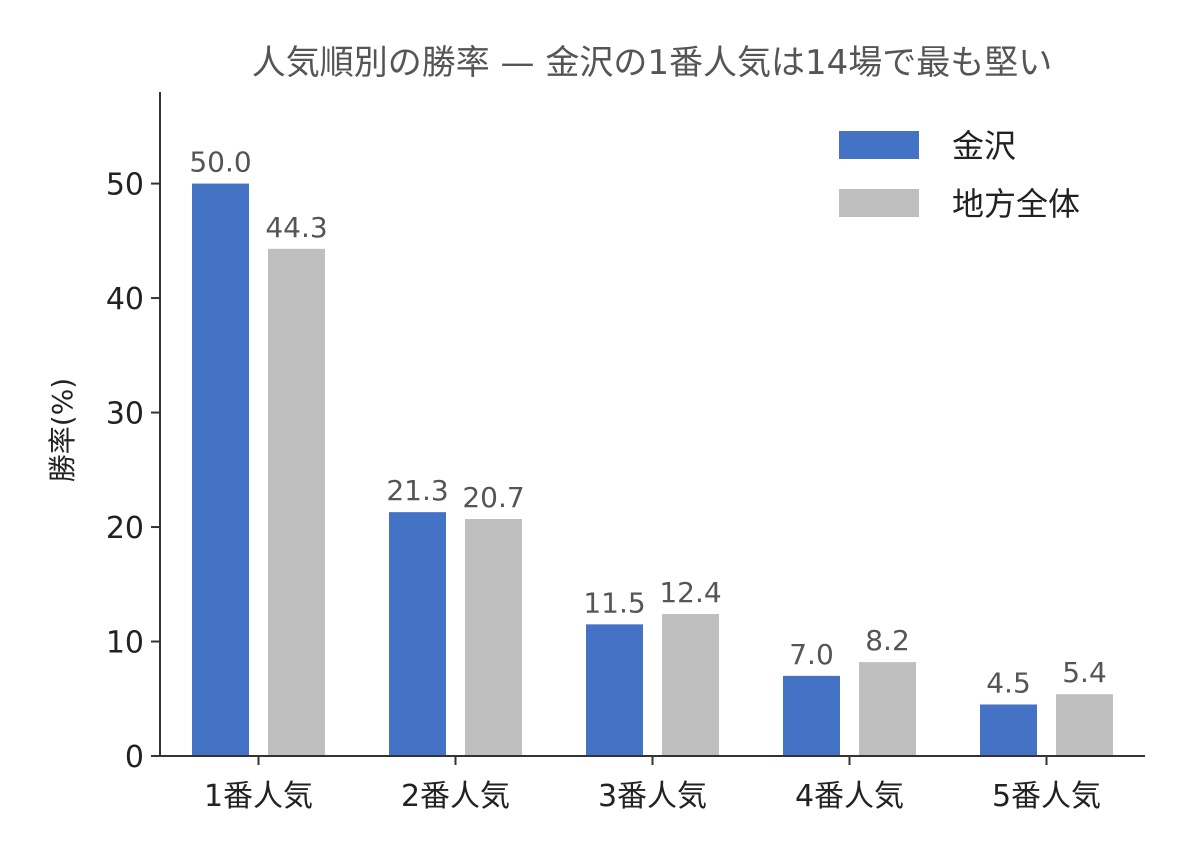 Image resolution: width=1188 pixels, height=858 pixels. Describe the element at coordinates (887, 640) in the screenshot. I see `bar-value-label: 8.2` at that location.